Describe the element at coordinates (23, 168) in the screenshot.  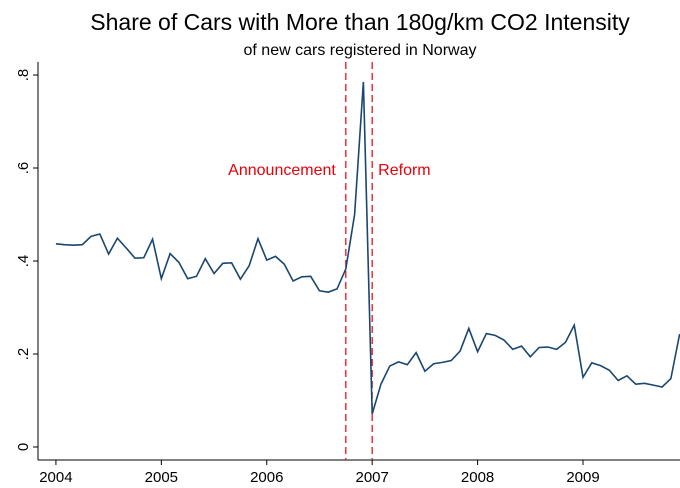
I see `y-tick-label: .6` at that location.